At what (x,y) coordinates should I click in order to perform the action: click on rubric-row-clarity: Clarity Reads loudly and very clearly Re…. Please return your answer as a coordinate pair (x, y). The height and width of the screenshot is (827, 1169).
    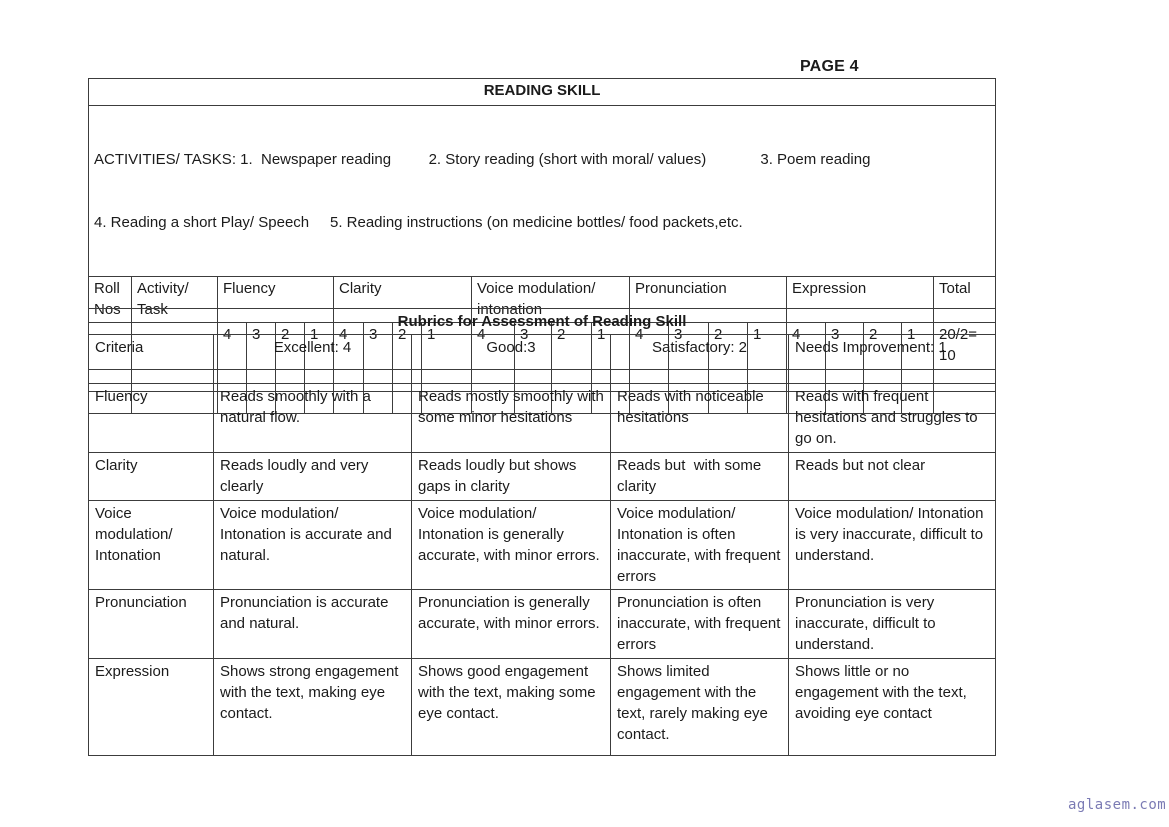
    Looking at the image, I should click on (542, 476).